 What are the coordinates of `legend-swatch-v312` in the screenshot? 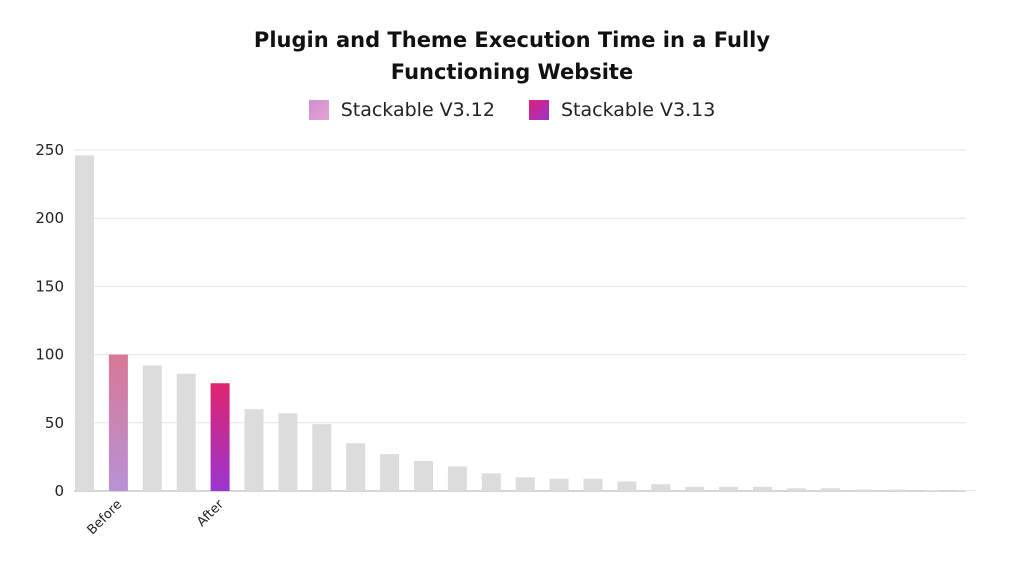 It's located at (318, 110).